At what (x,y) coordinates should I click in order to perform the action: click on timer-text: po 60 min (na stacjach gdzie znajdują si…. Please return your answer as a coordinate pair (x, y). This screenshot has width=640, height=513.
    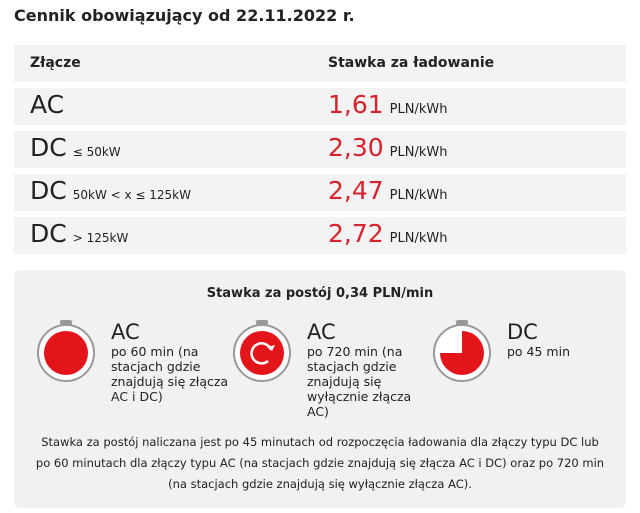
    Looking at the image, I should click on (170, 374).